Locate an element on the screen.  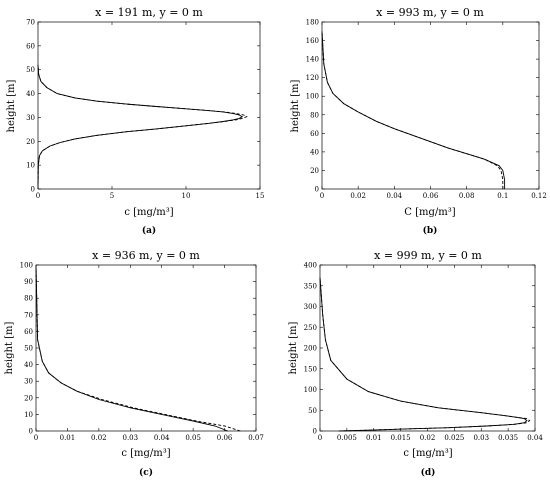
panel-d-dashed-curve is located at coordinates (425, 354).